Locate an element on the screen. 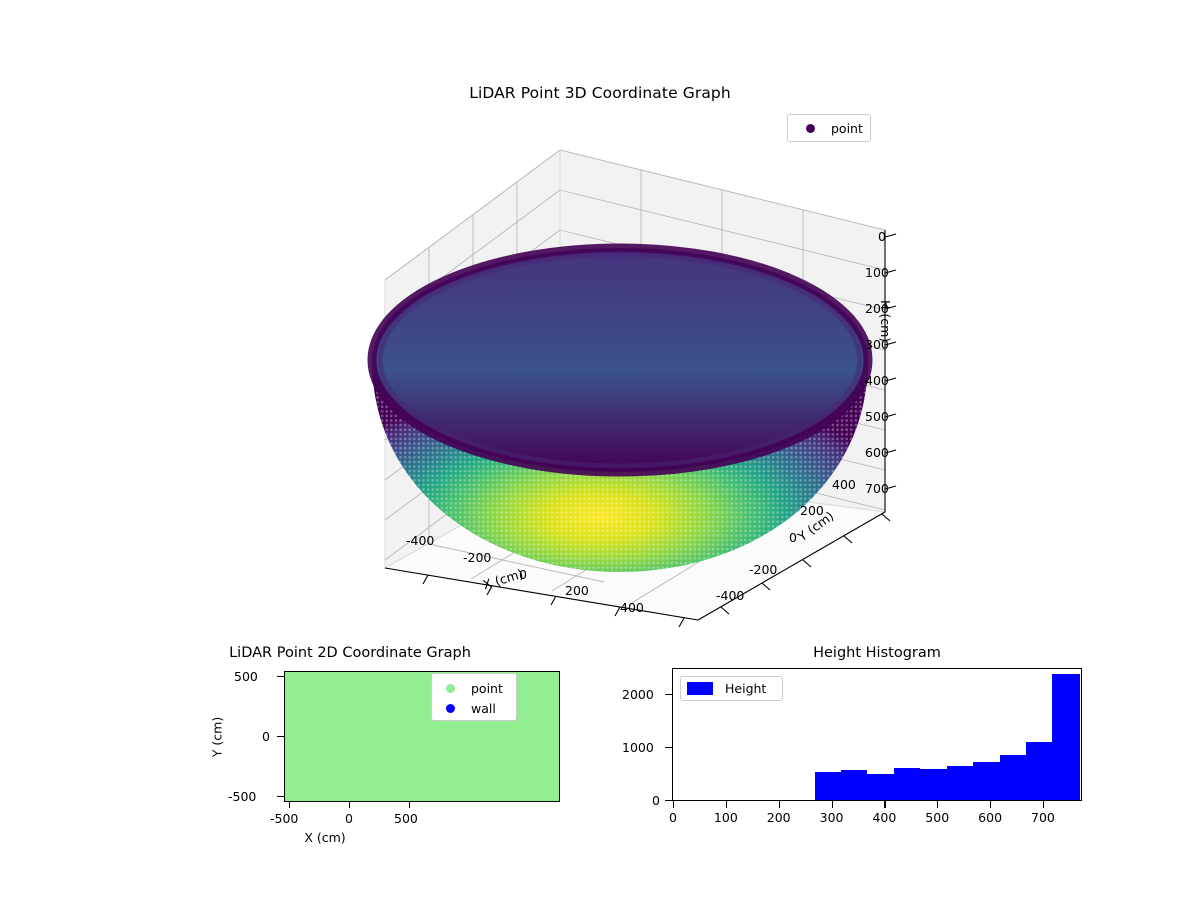 This screenshot has height=900, width=1200. plot3d-xtick: 400 is located at coordinates (632, 607).